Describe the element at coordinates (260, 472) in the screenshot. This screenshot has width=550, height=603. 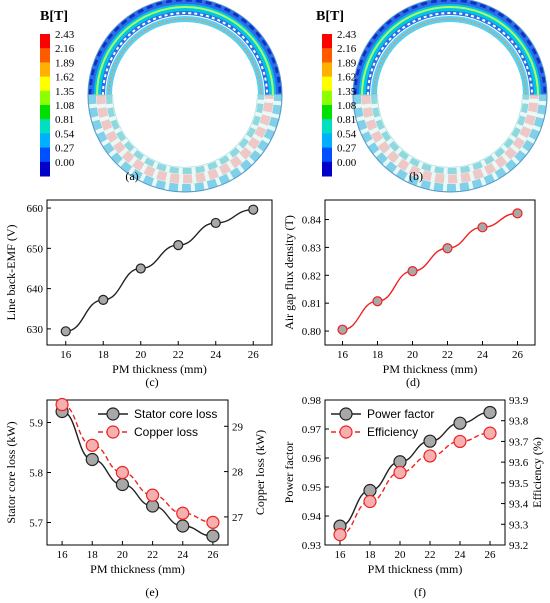
I see `chart-e-y2-axis-label: Copper loss (kW)` at that location.